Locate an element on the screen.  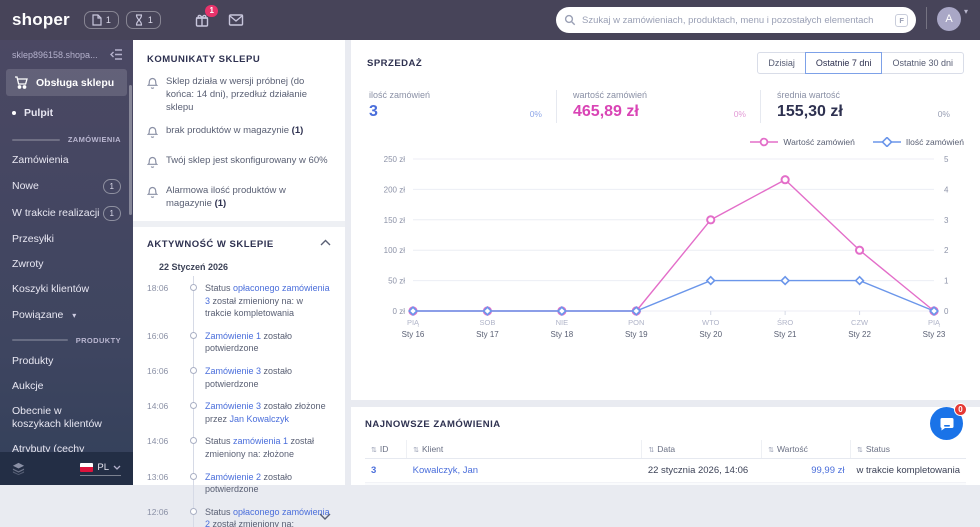
avatar: A is located at coordinates (948, 19).